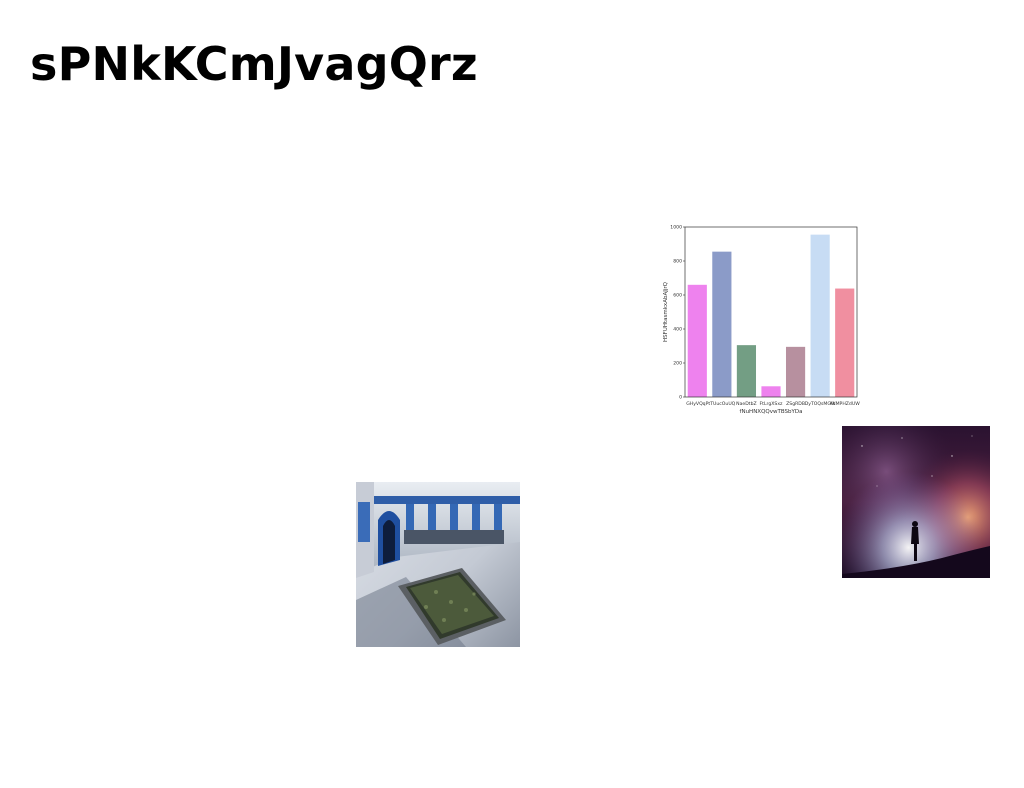  I want to click on y-axis-label: HSFUHtasmkxAbAJjrQ, so click(666, 311).